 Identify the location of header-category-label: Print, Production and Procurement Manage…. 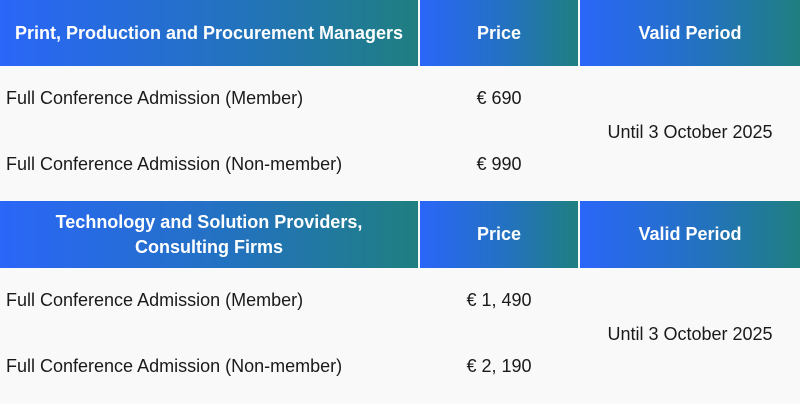
(209, 32).